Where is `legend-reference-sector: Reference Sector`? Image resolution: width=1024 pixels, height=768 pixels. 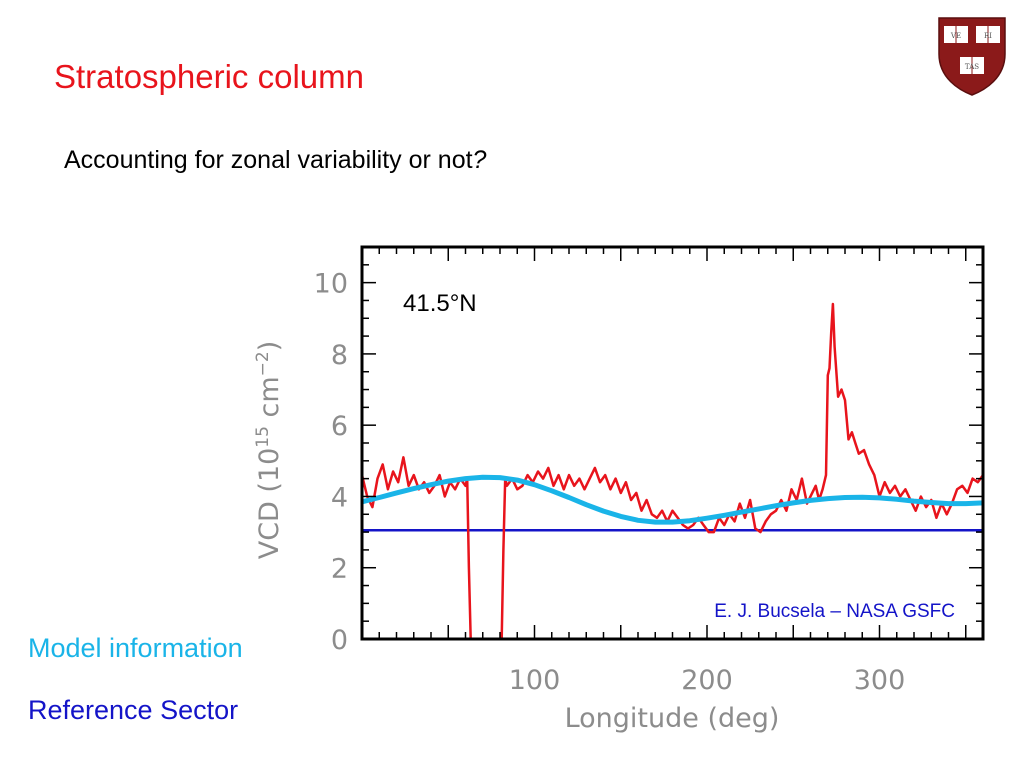 legend-reference-sector: Reference Sector is located at coordinates (133, 710).